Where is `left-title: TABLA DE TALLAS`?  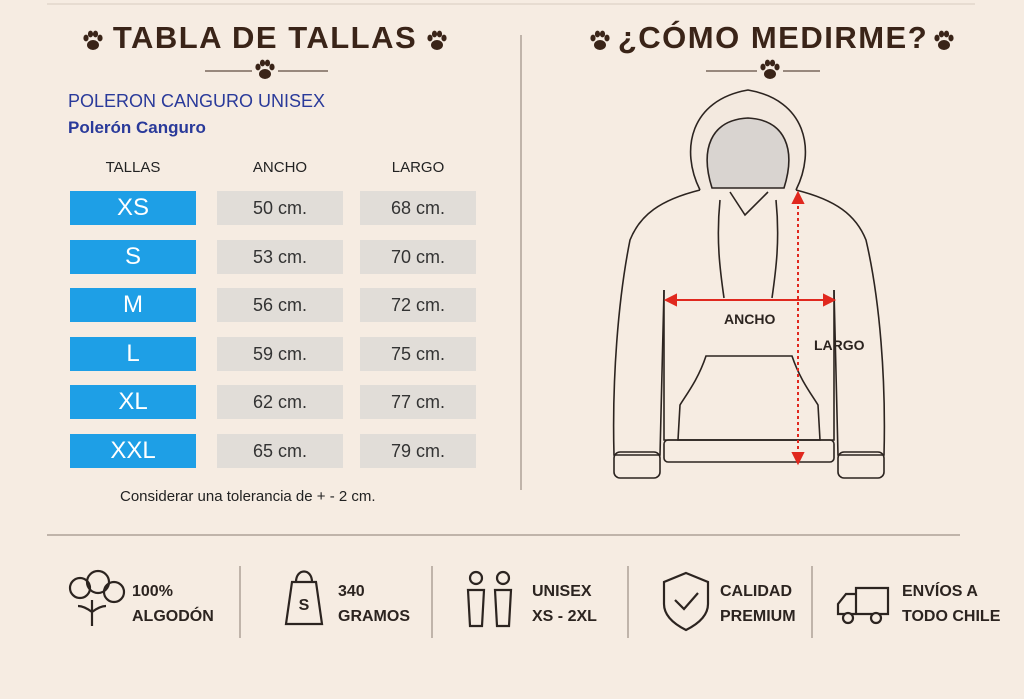 left-title: TABLA DE TALLAS is located at coordinates (265, 37).